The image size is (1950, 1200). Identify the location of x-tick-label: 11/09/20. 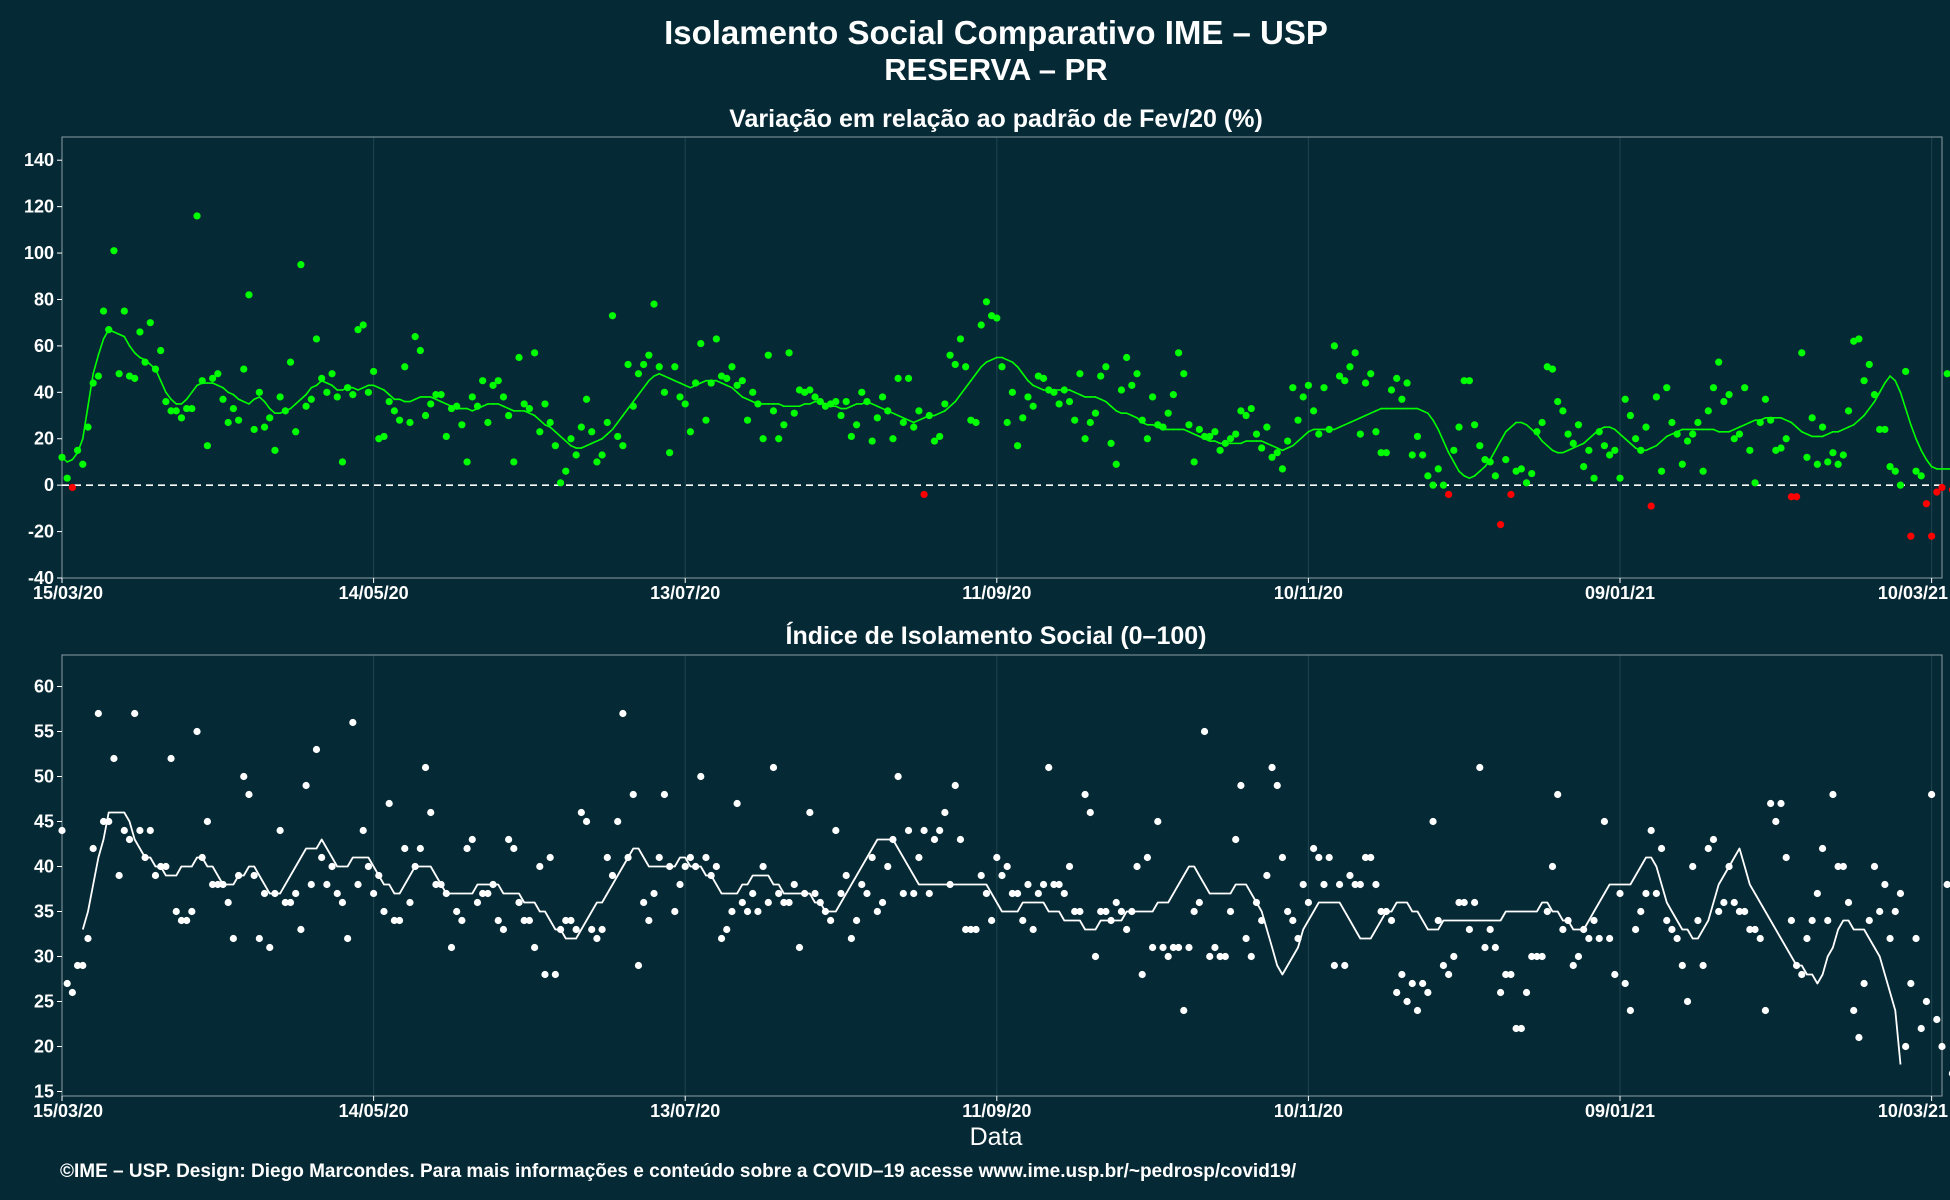
(996, 593).